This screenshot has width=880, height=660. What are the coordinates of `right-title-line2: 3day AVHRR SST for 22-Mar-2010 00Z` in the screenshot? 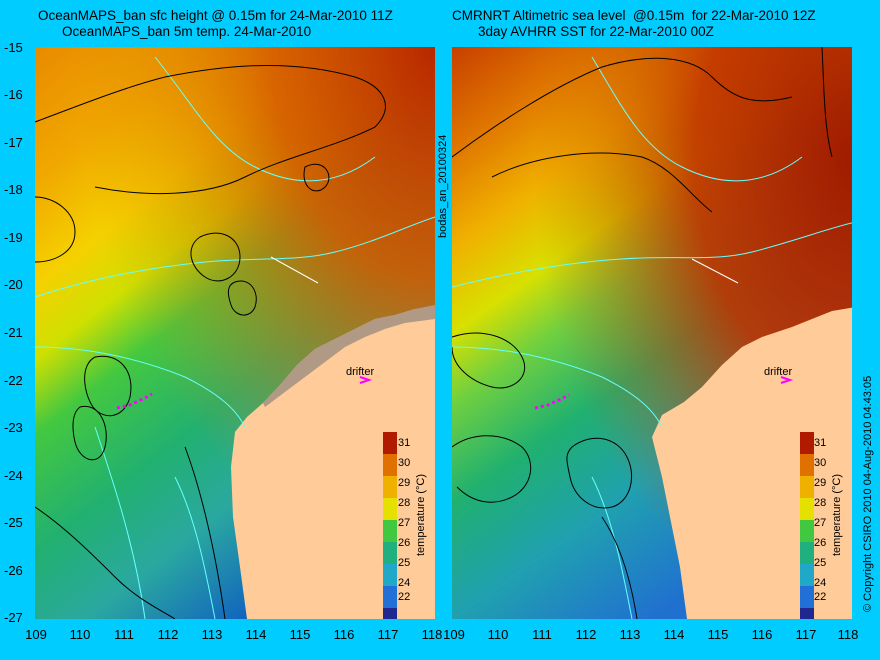 It's located at (596, 31).